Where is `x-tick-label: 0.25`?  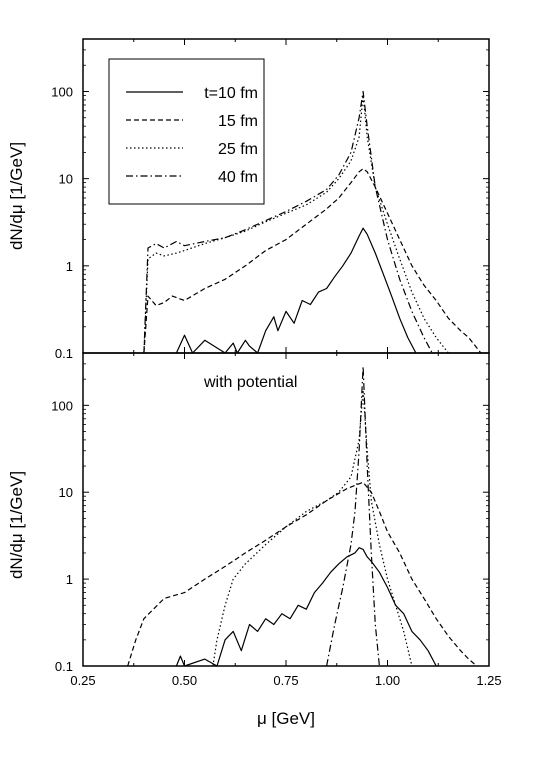
x-tick-label: 0.25 is located at coordinates (82, 680).